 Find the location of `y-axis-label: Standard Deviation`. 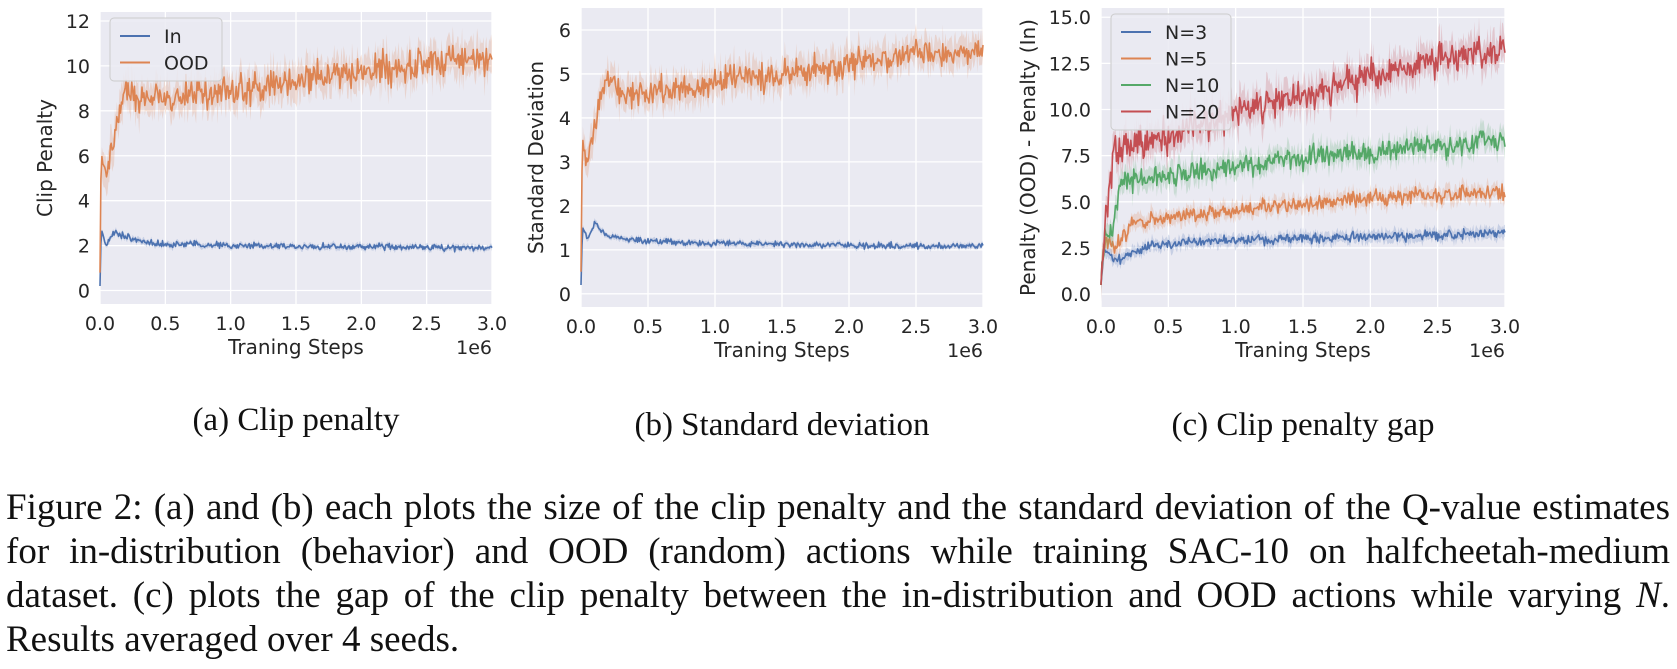

y-axis-label: Standard Deviation is located at coordinates (536, 157).